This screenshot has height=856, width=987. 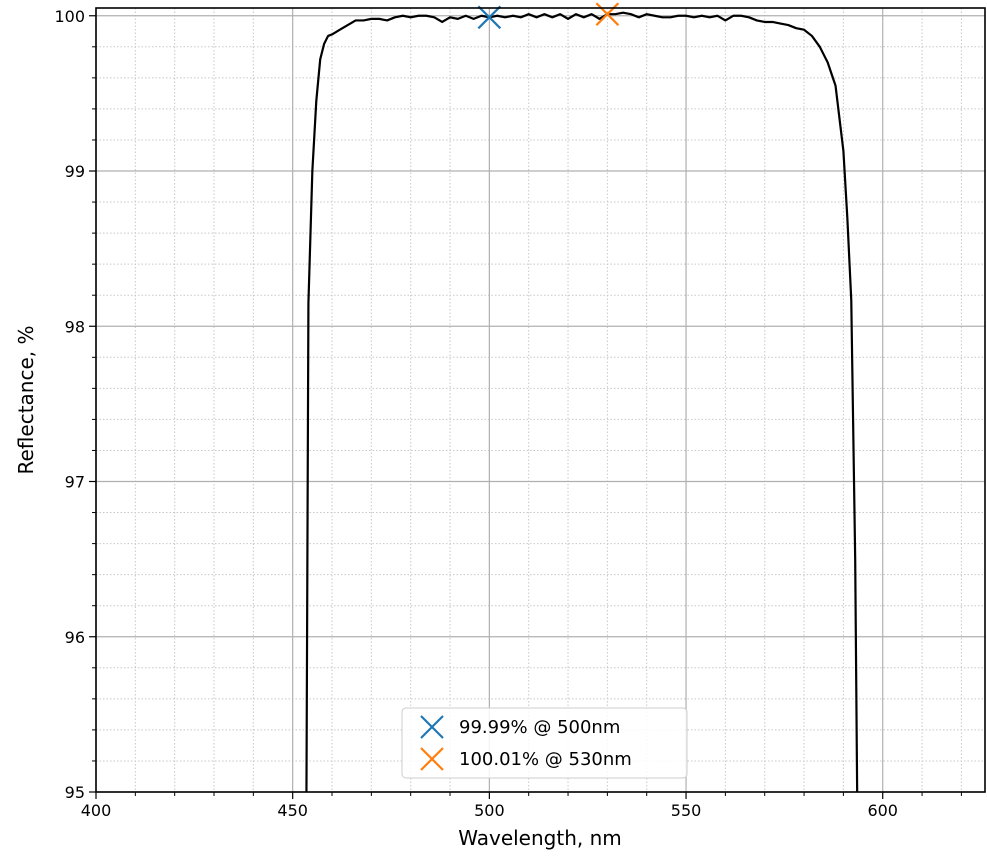 I want to click on y-tick-label: 96, so click(x=75, y=637).